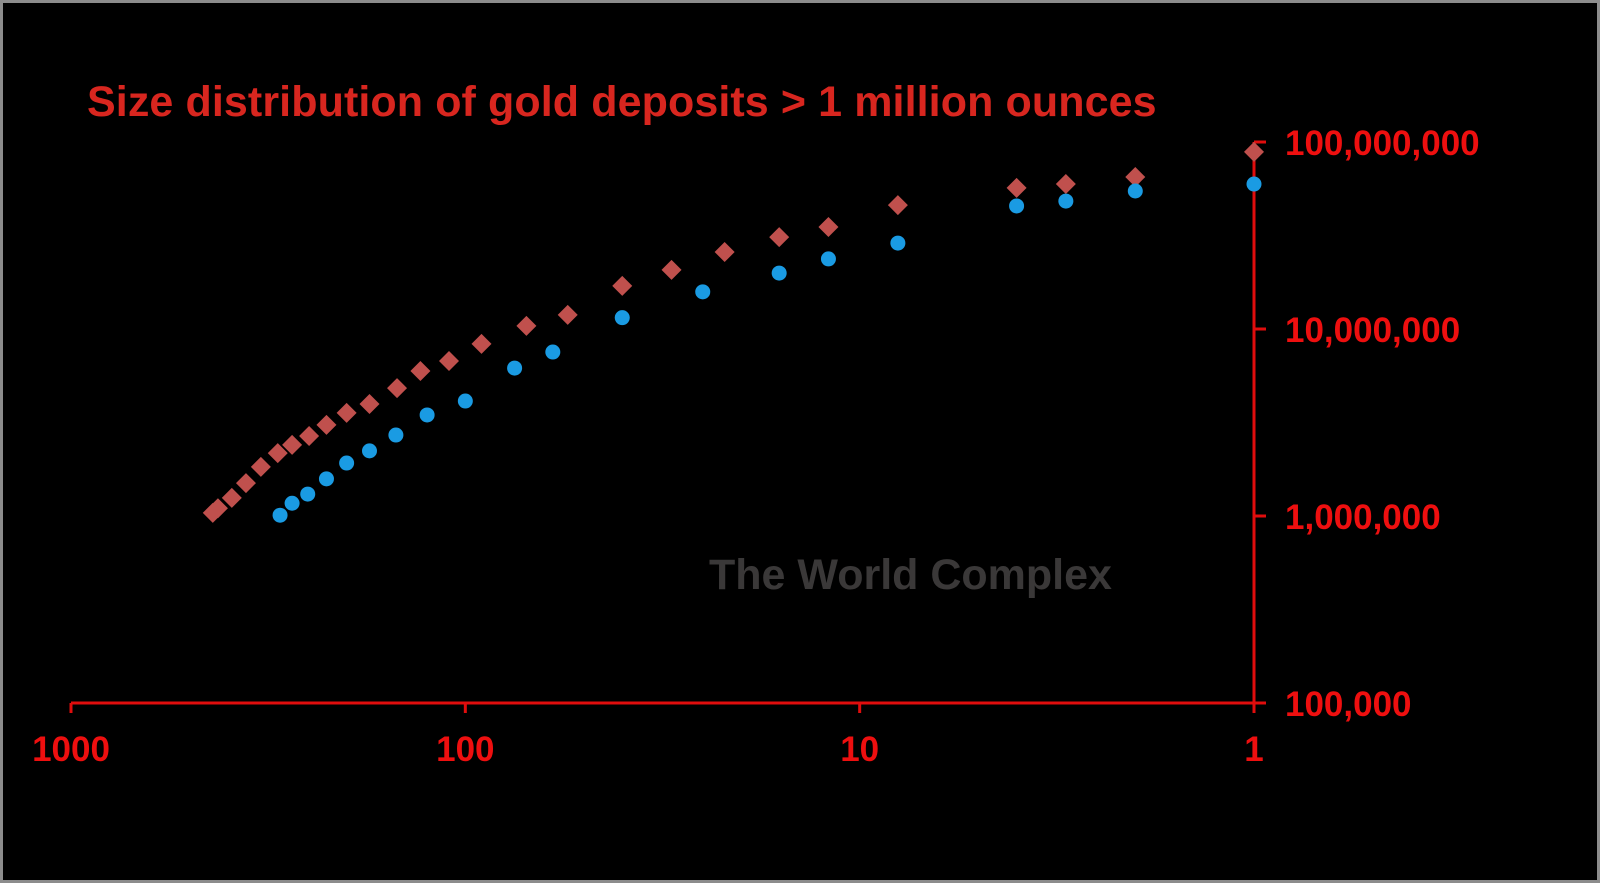 The image size is (1600, 883). What do you see at coordinates (910, 575) in the screenshot?
I see `watermark-text: The World Complex` at bounding box center [910, 575].